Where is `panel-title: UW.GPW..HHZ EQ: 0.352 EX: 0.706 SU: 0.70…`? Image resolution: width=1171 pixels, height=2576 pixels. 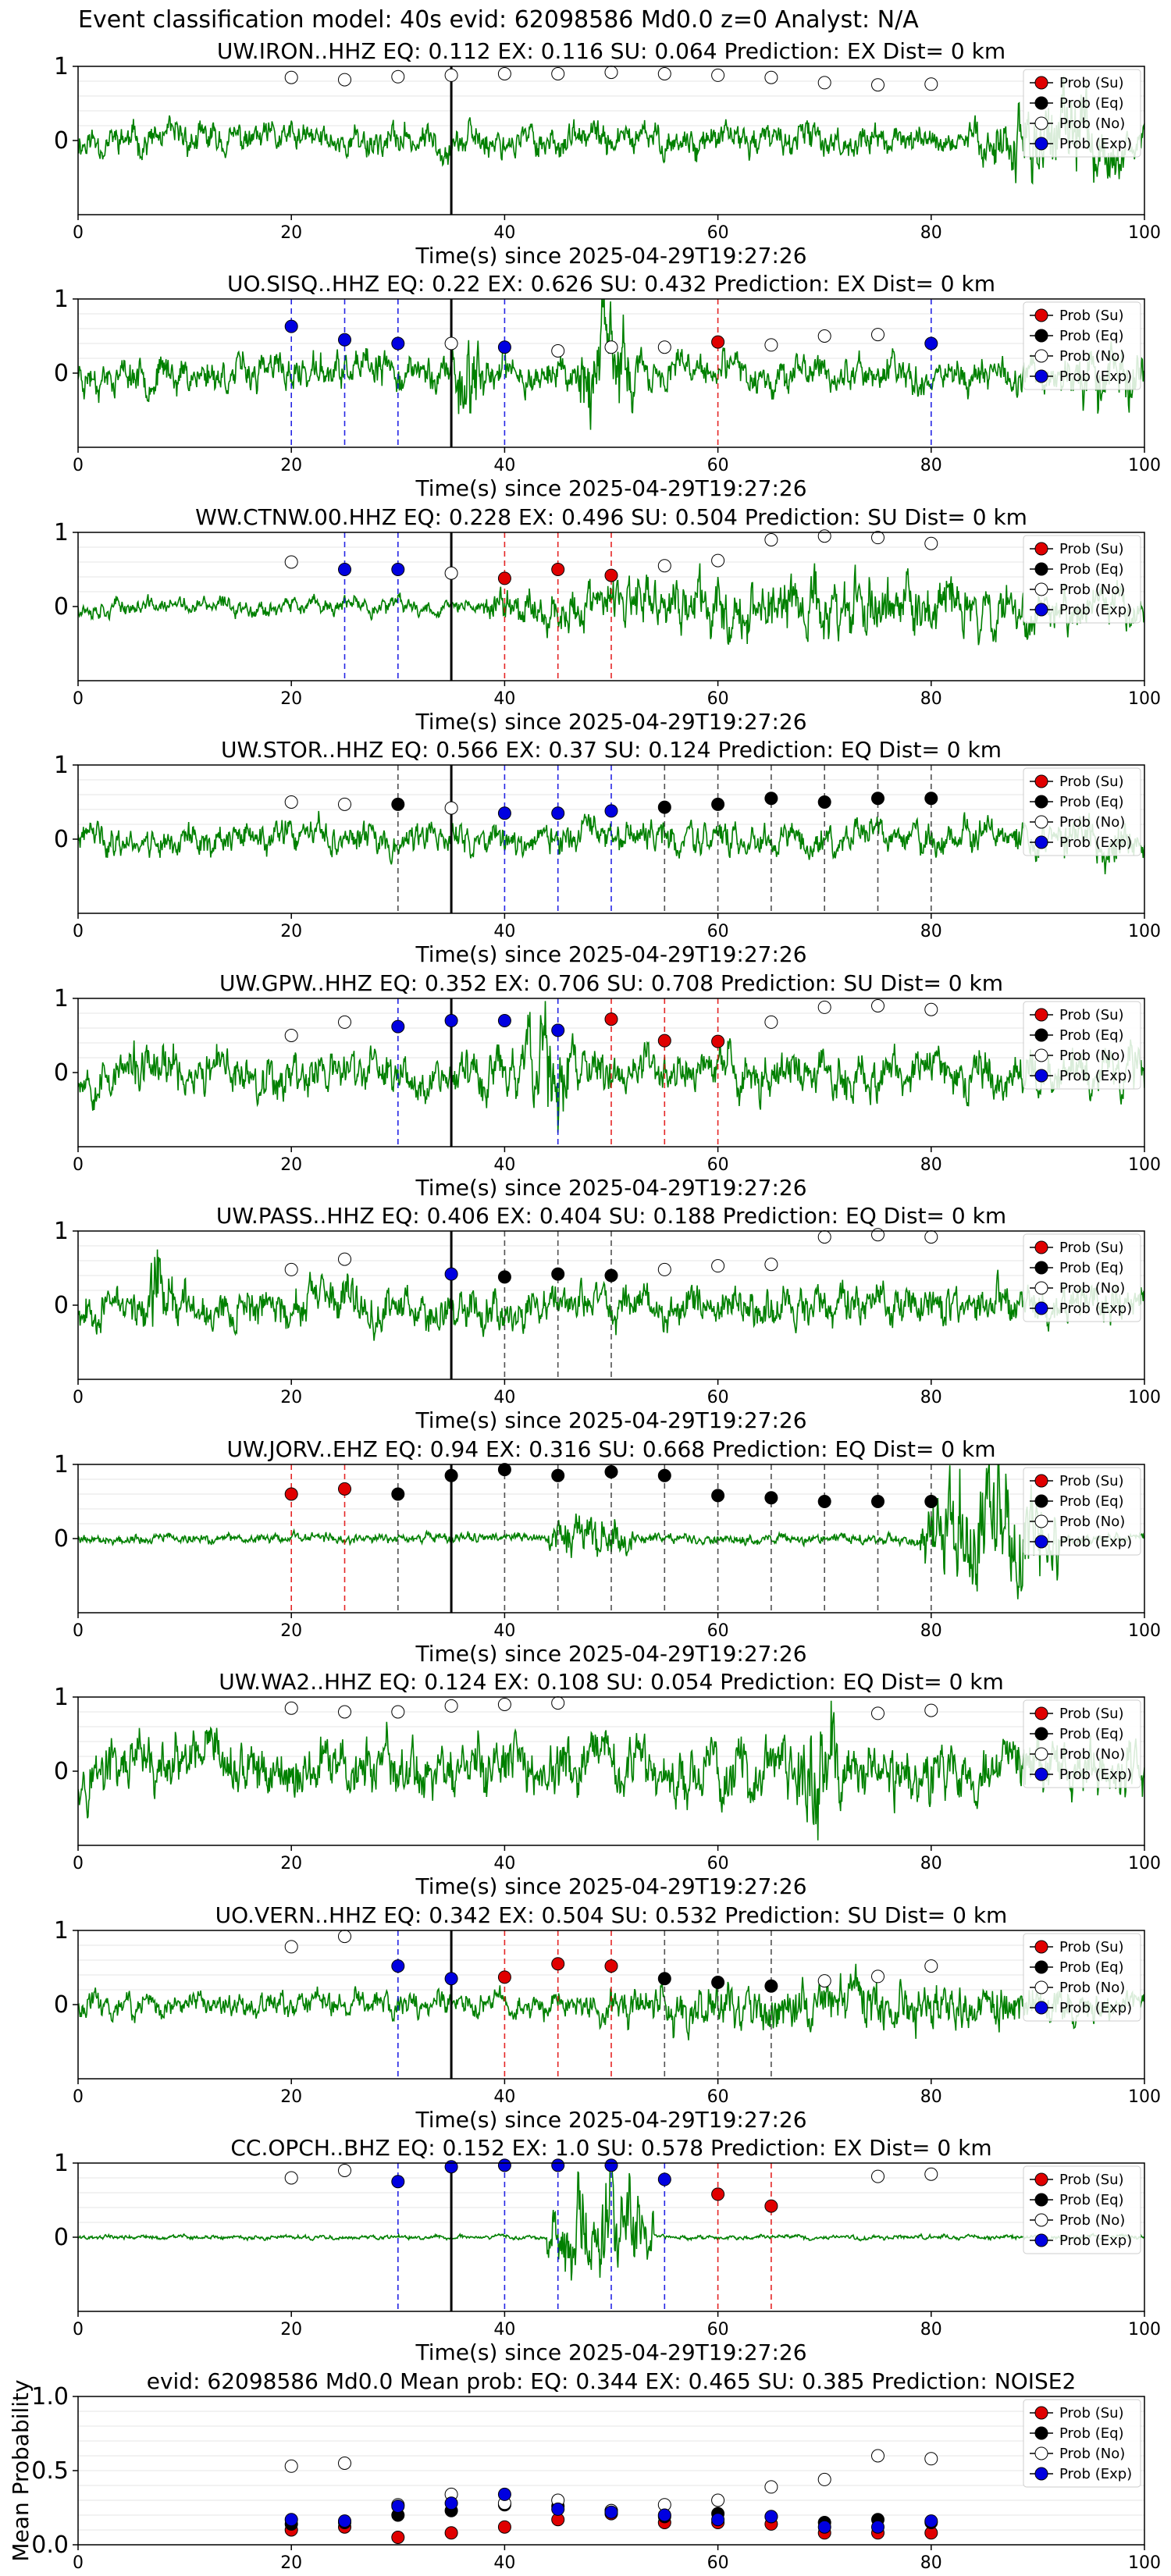
panel-title: UW.GPW..HHZ EQ: 0.352 EX: 0.706 SU: 0.70… is located at coordinates (611, 983).